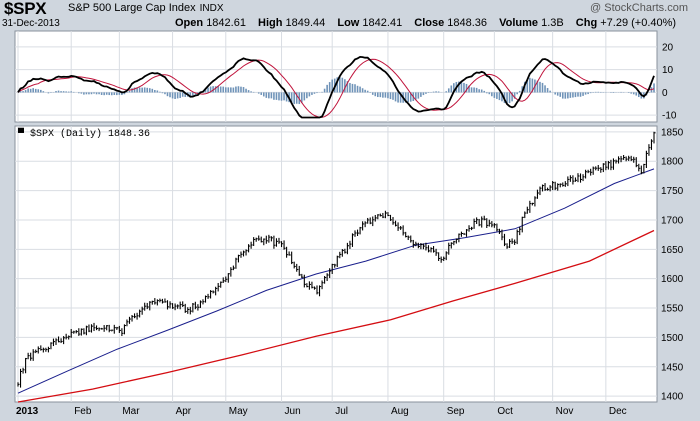  What do you see at coordinates (382, 23) in the screenshot?
I see `low-value: 1842.41` at bounding box center [382, 23].